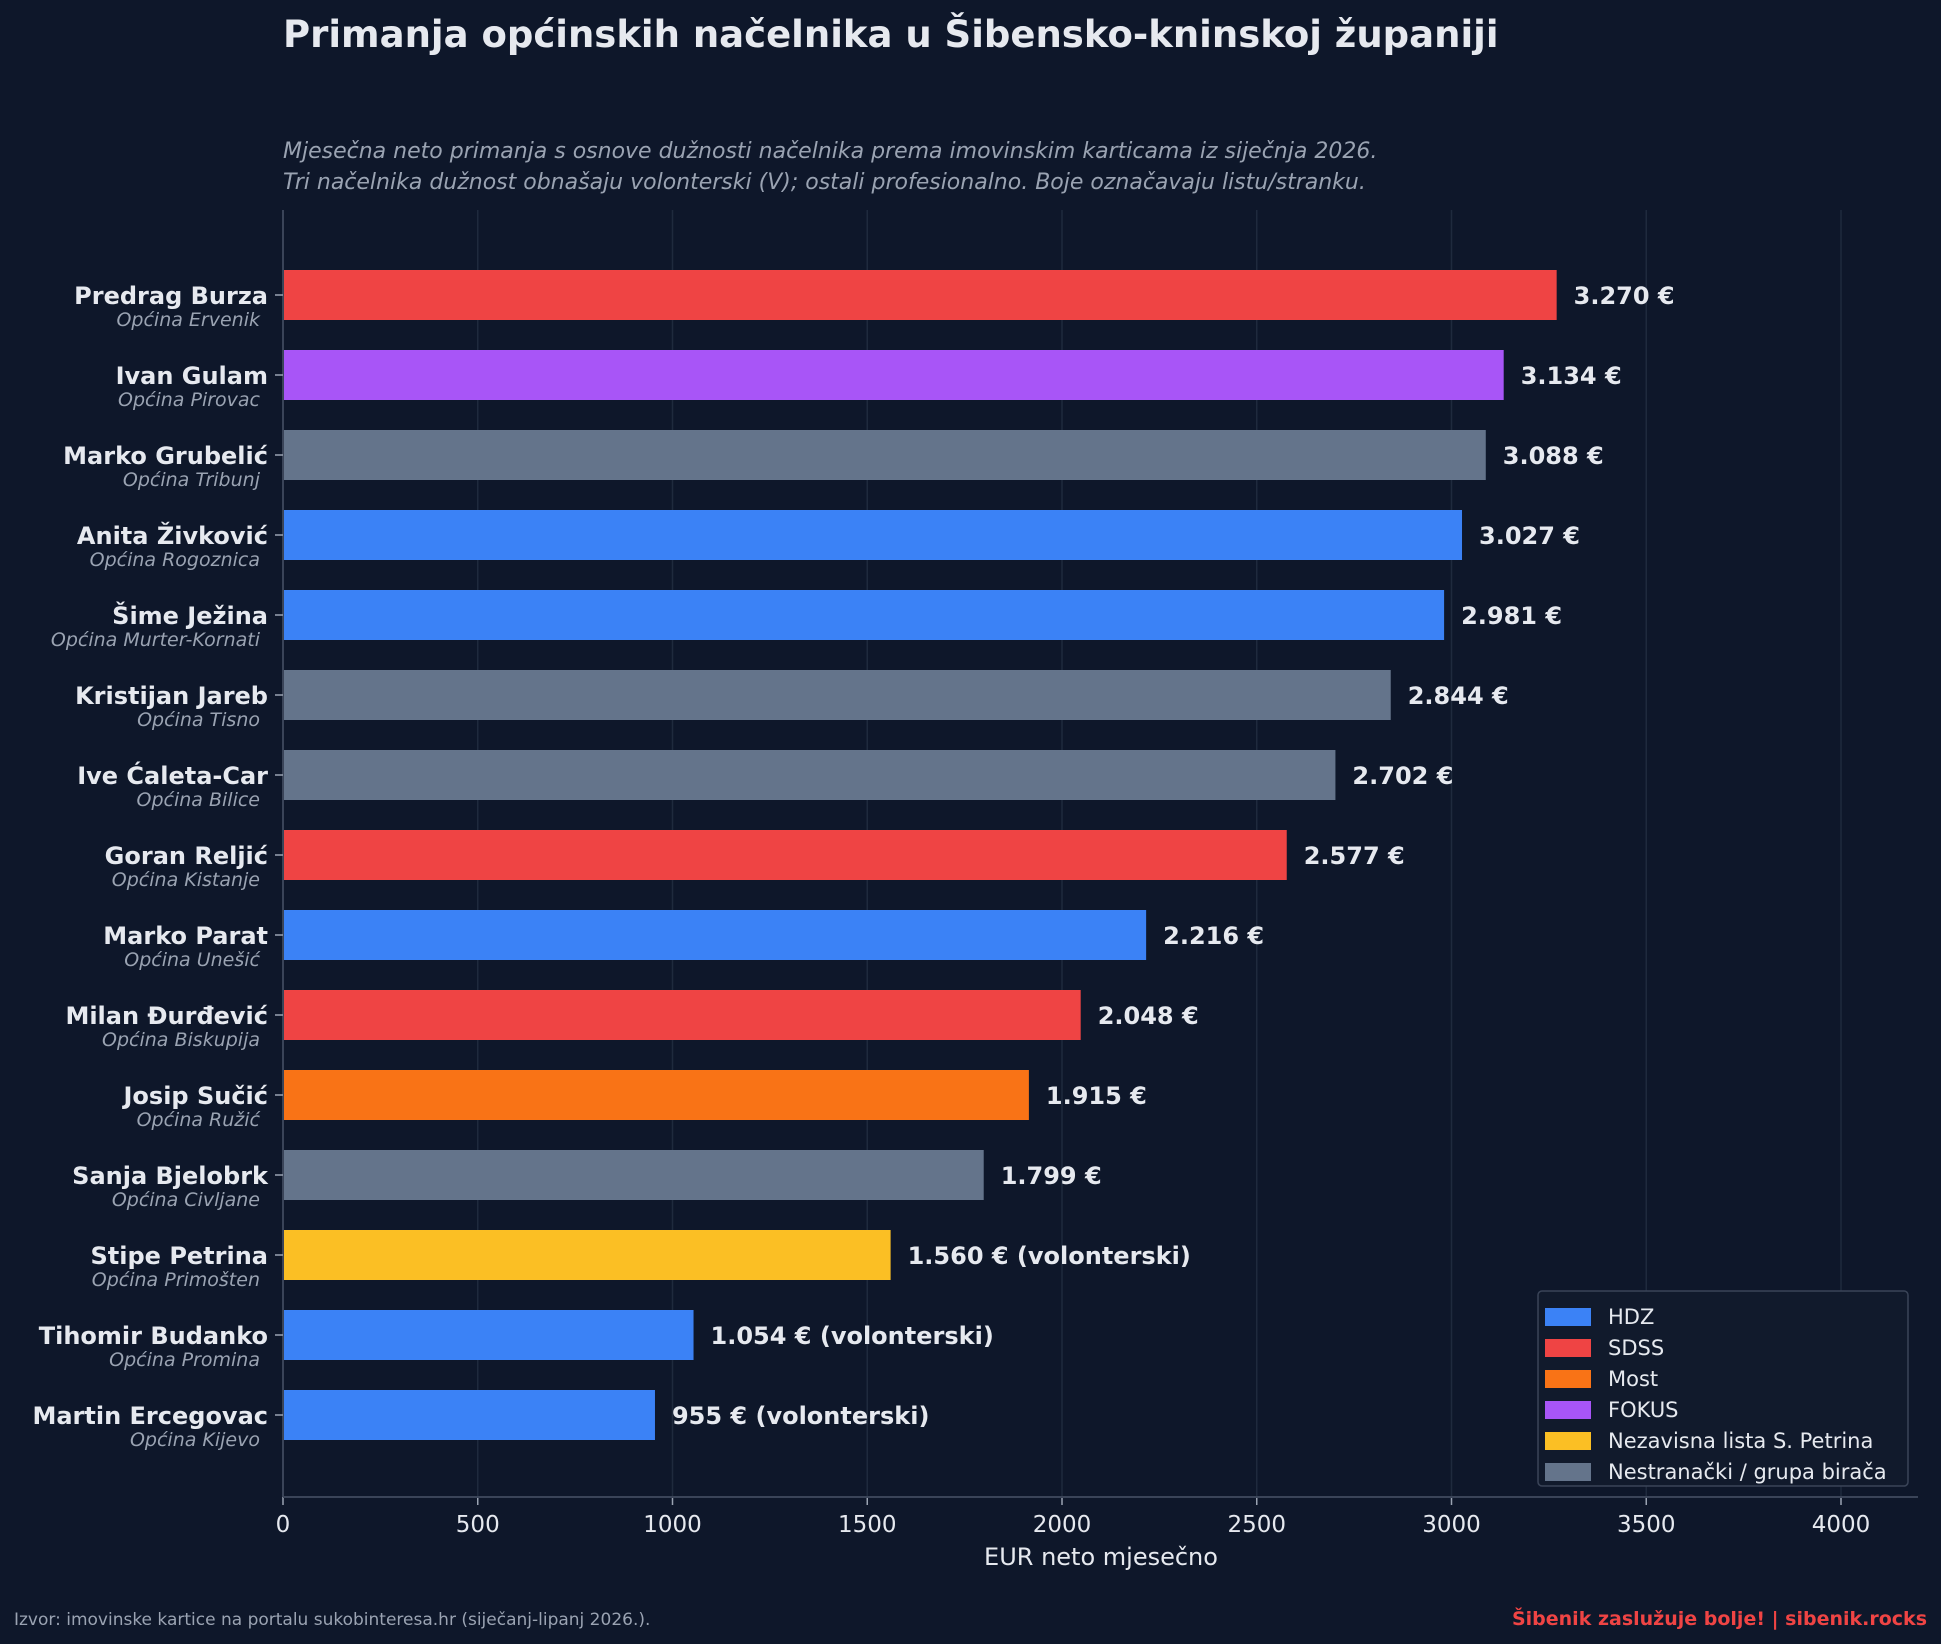  I want to click on x-axis-label: EUR neto mjesečno, so click(1101, 1557).